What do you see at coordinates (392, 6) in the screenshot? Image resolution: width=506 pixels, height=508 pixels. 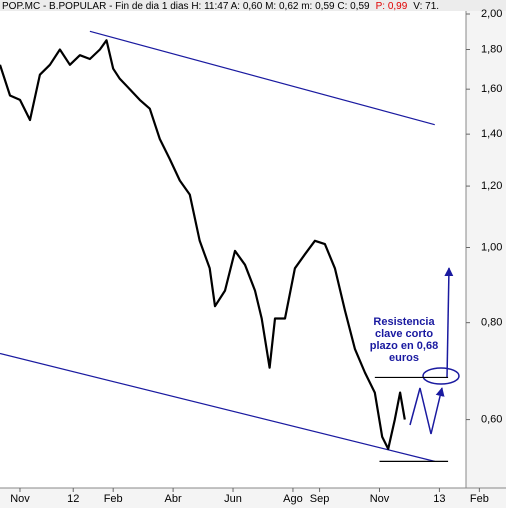 I see `header-item: P: 0,99` at bounding box center [392, 6].